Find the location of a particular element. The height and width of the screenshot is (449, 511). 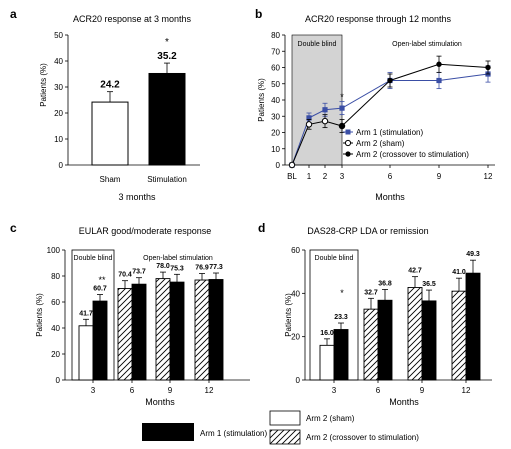

panel-b-series is located at coordinates (389, 112).